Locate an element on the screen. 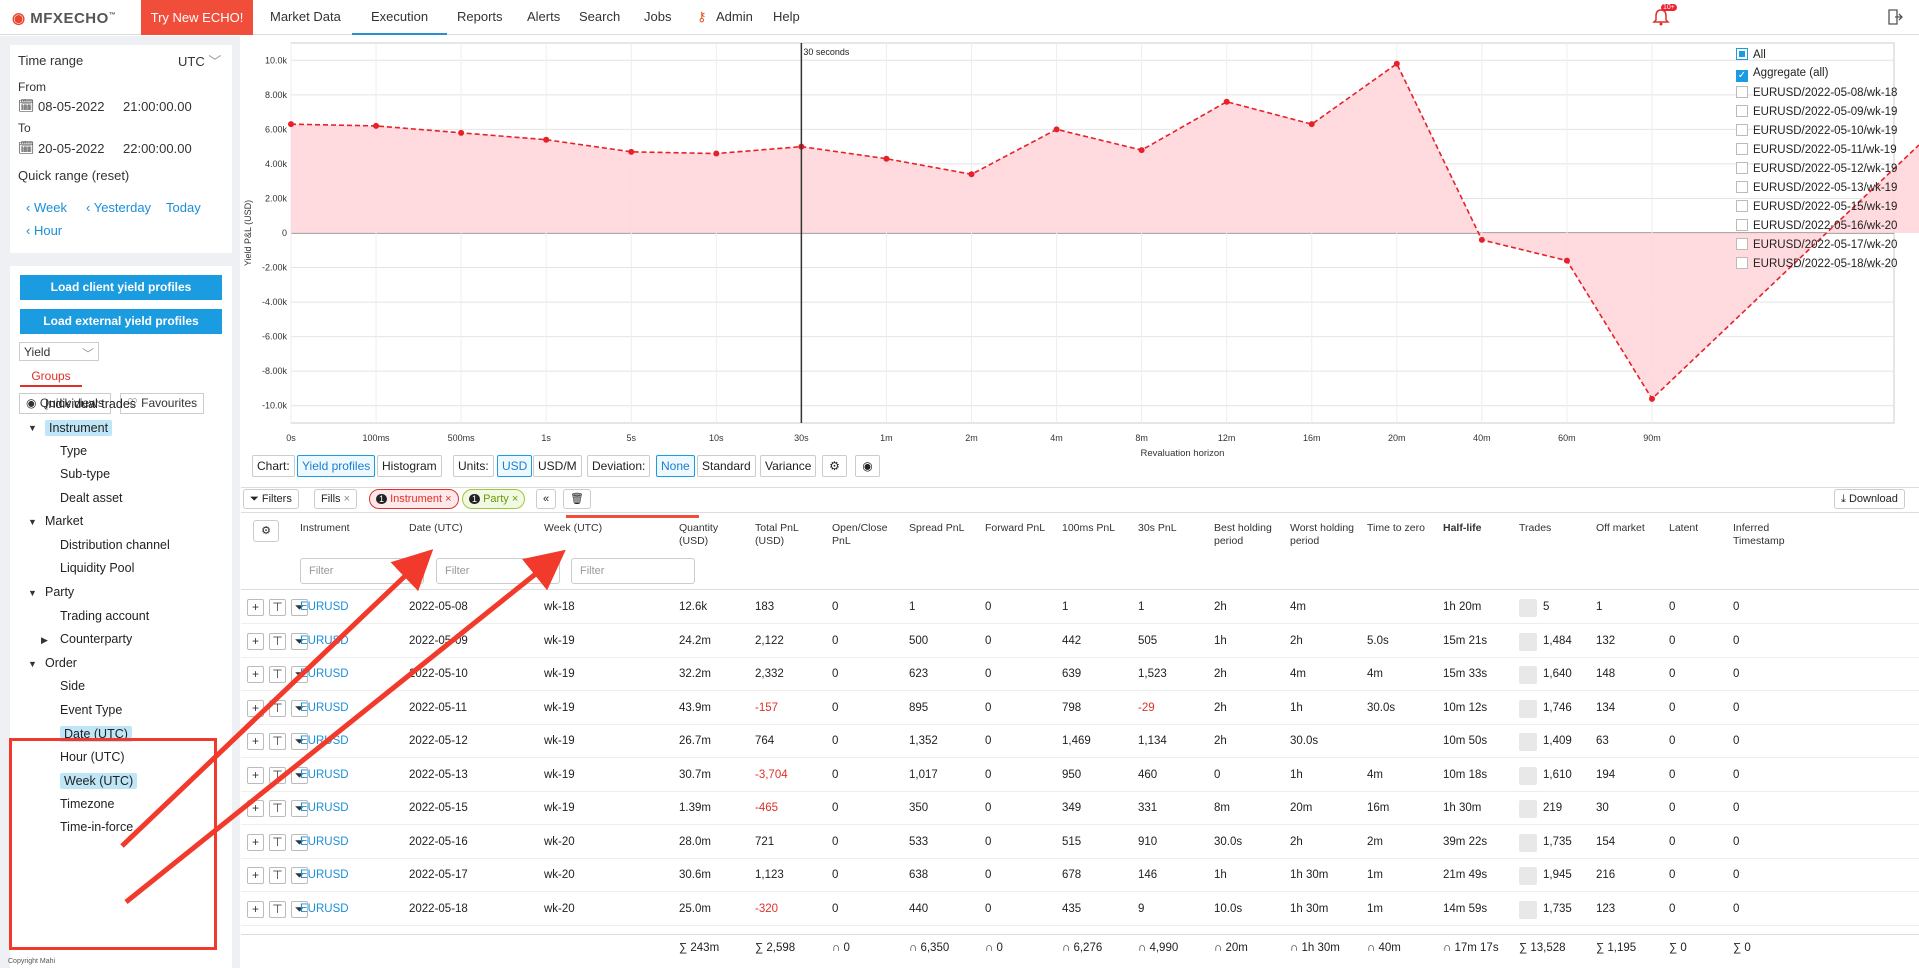 The image size is (1919, 968). group-item: Instrument is located at coordinates (79, 428).